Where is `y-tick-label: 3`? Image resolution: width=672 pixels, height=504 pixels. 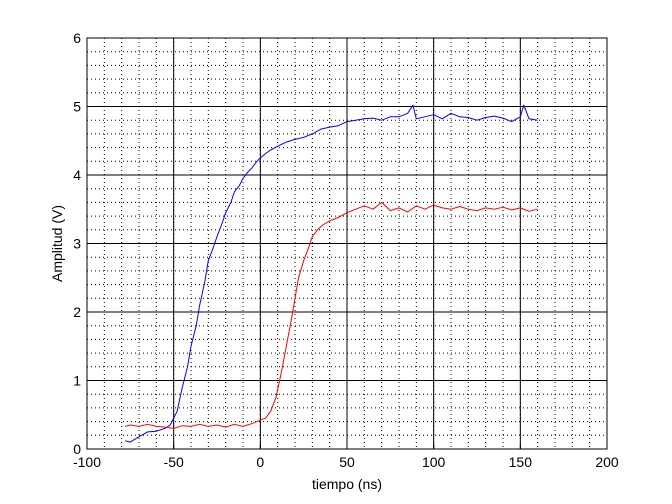
y-tick-label: 3 is located at coordinates (77, 244).